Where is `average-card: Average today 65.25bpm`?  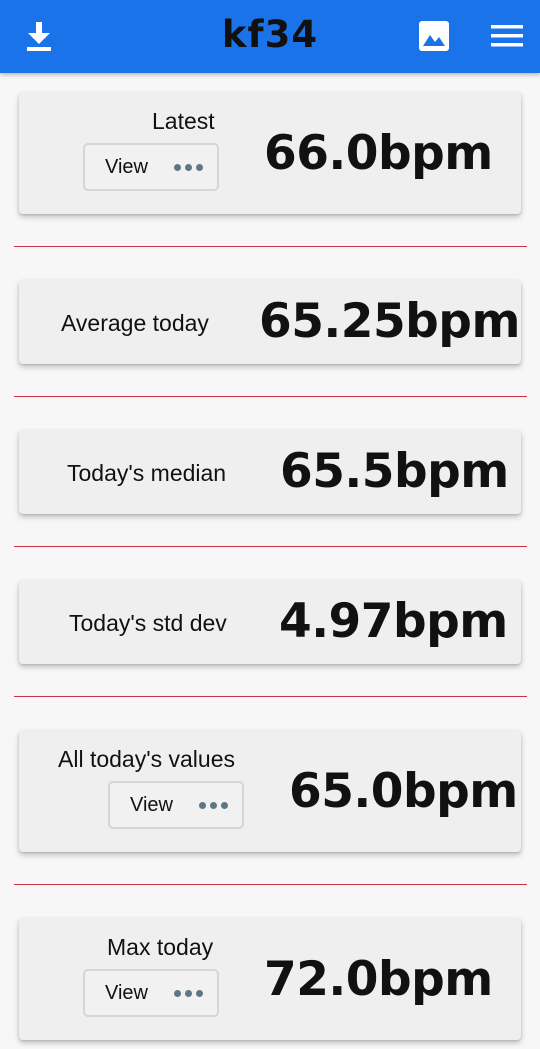 average-card: Average today 65.25bpm is located at coordinates (270, 322).